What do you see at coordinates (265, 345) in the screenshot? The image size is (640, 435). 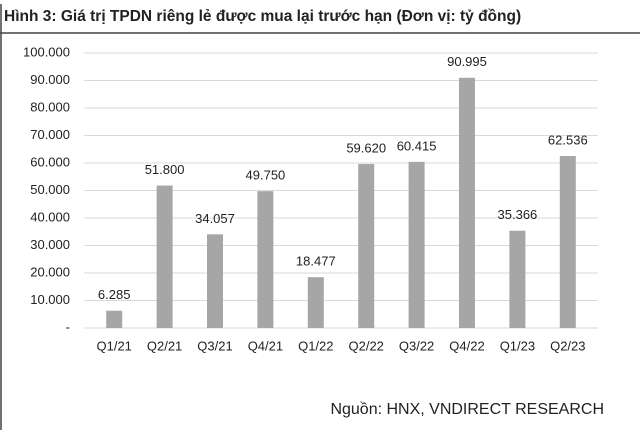 I see `x-tick-label: Q4/21` at bounding box center [265, 345].